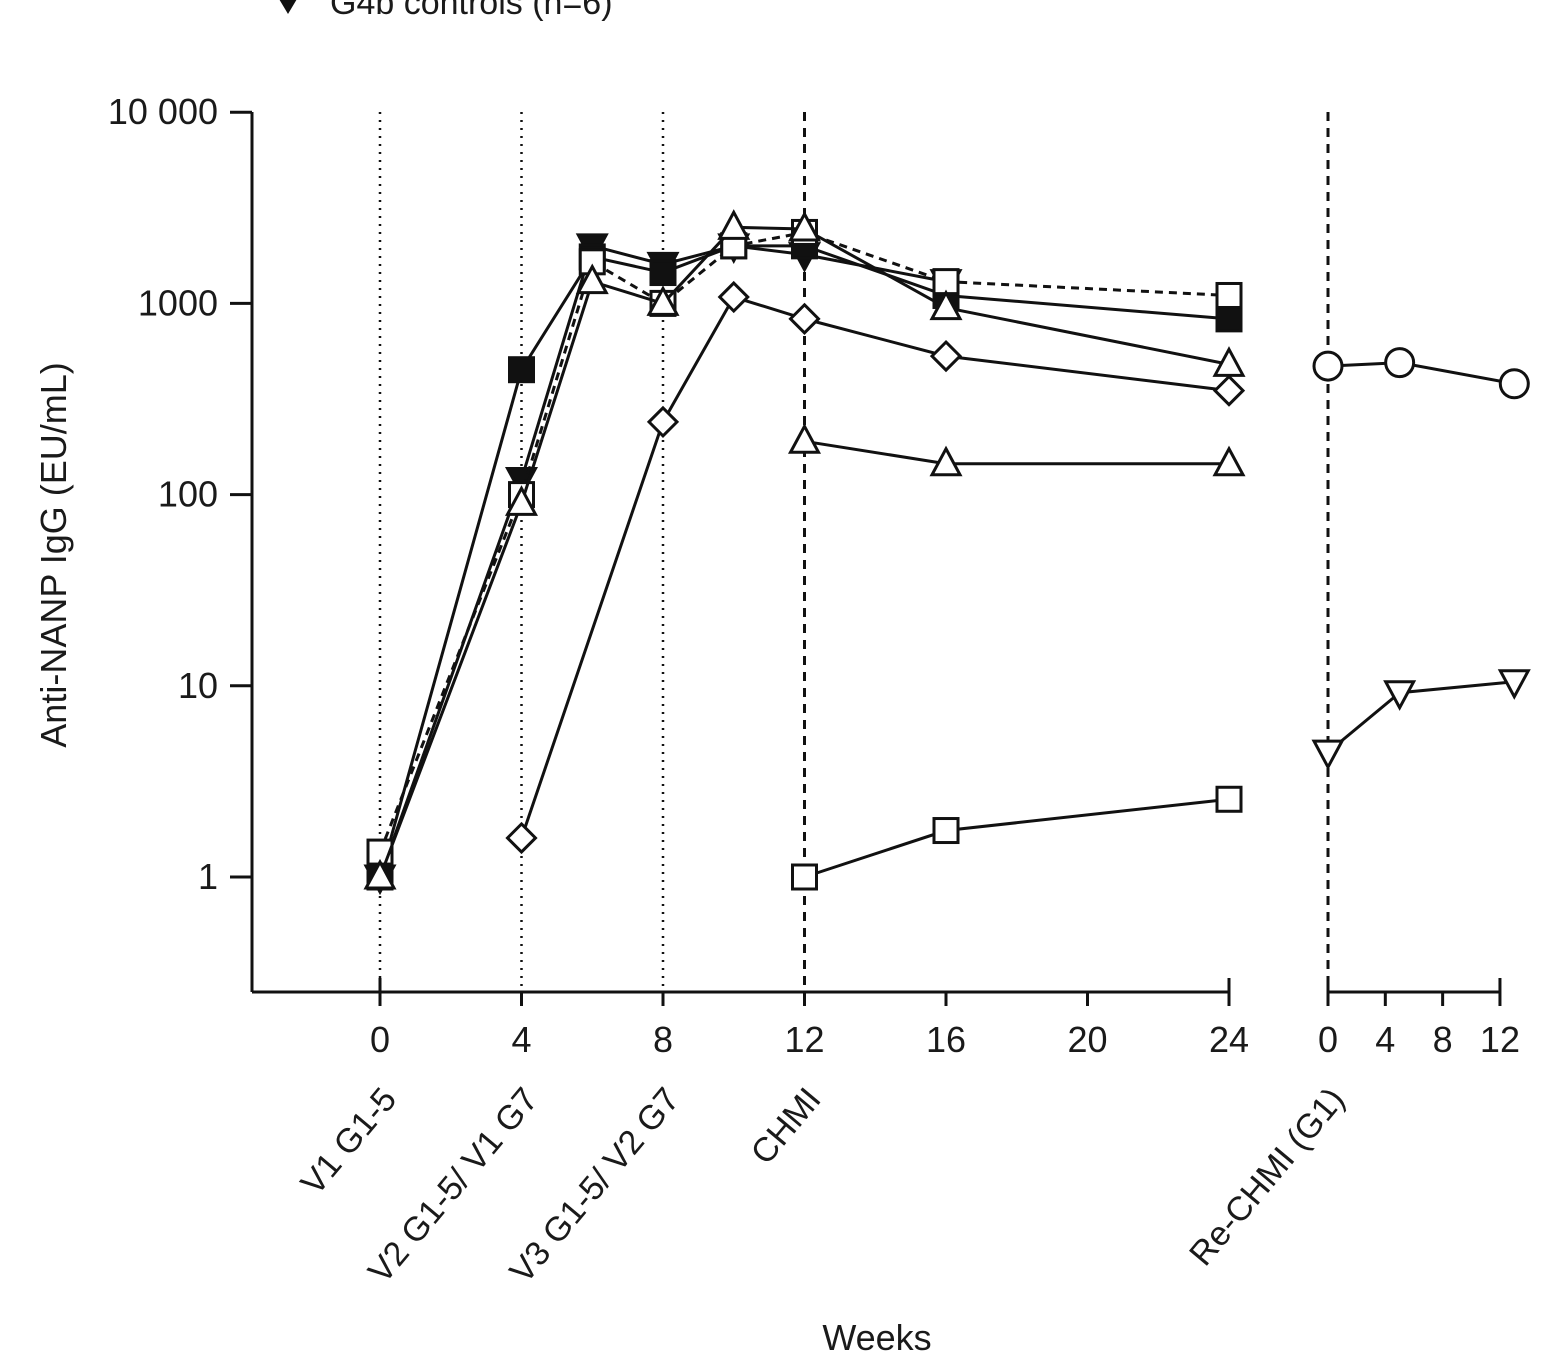  I want to click on y-axis-title: Anti-NANP IgG (EU/mL), so click(53, 554).